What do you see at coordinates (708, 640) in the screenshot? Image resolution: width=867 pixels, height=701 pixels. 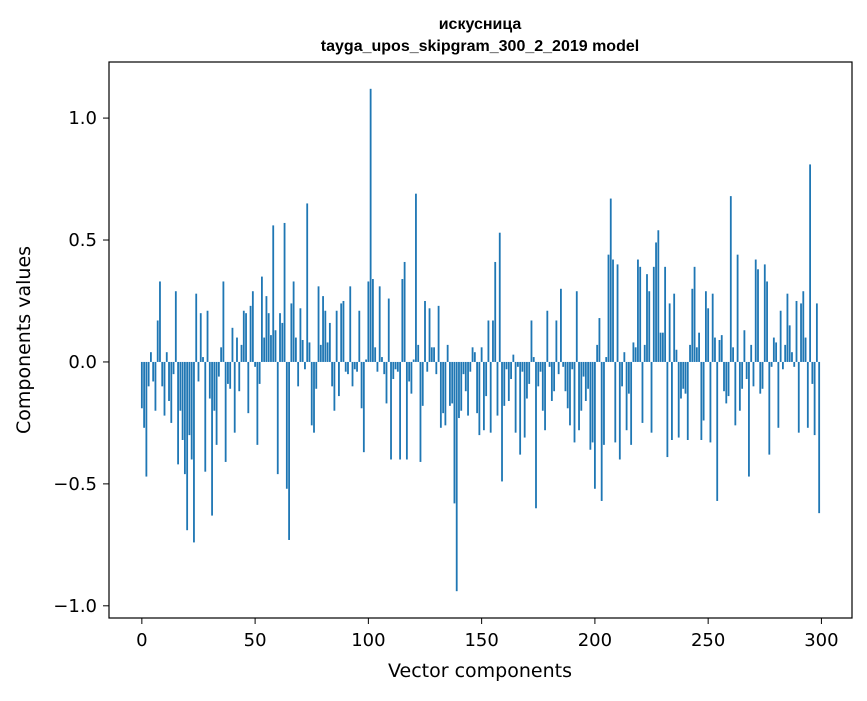 I see `x-tick-label: 250` at bounding box center [708, 640].